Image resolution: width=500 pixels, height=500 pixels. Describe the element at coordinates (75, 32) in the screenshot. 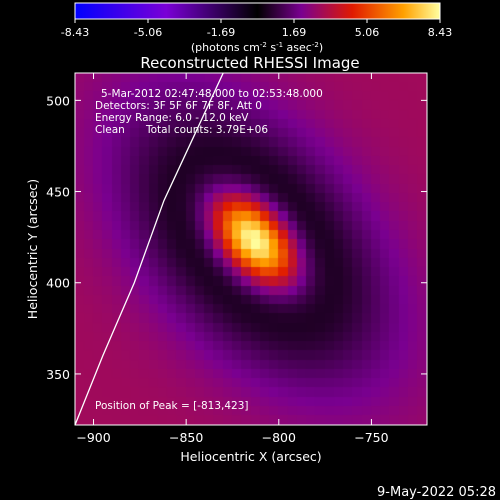

I see `colorbar-tick-label: -8.43` at that location.